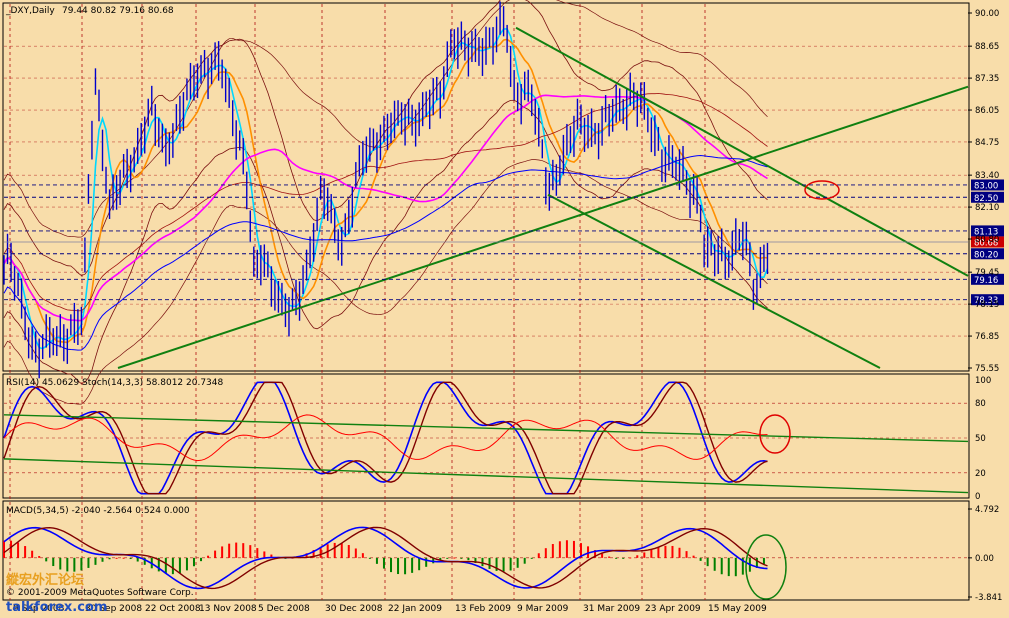 The image size is (1009, 618). What do you see at coordinates (980, 474) in the screenshot?
I see `rsi-y-tick-label: 20` at bounding box center [980, 474].